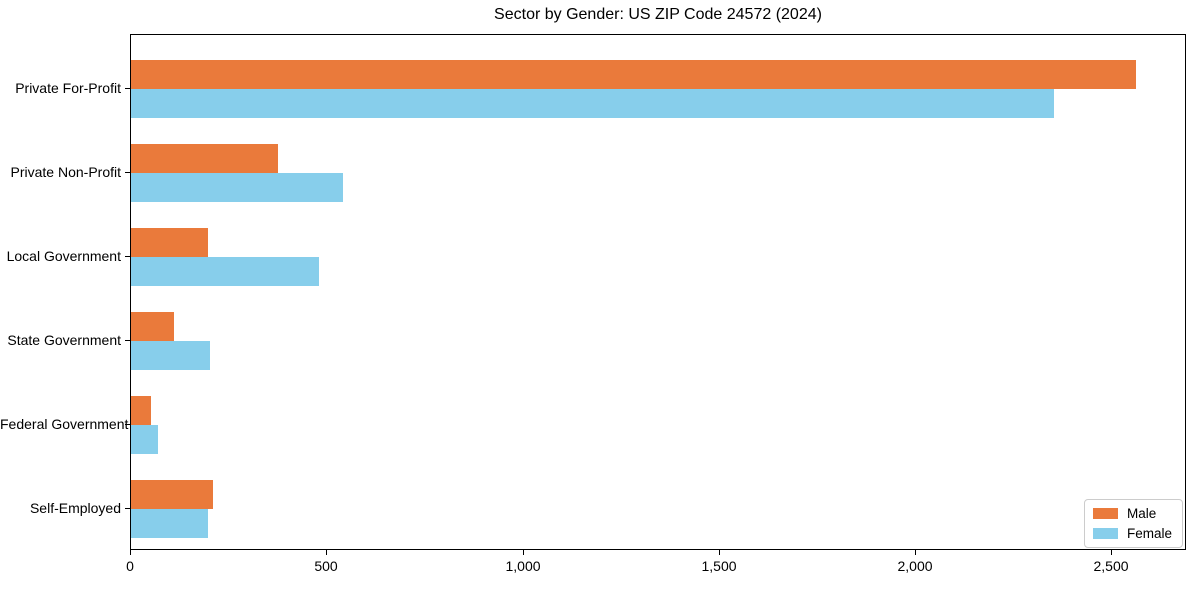  Describe the element at coordinates (64, 424) in the screenshot. I see `y-tick-label-federal-government: Federal Government` at that location.